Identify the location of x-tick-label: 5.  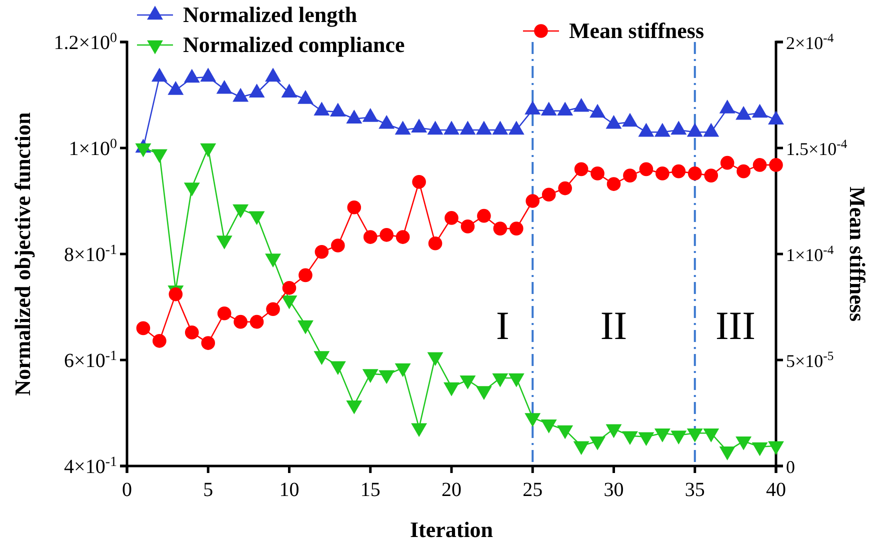
(208, 490).